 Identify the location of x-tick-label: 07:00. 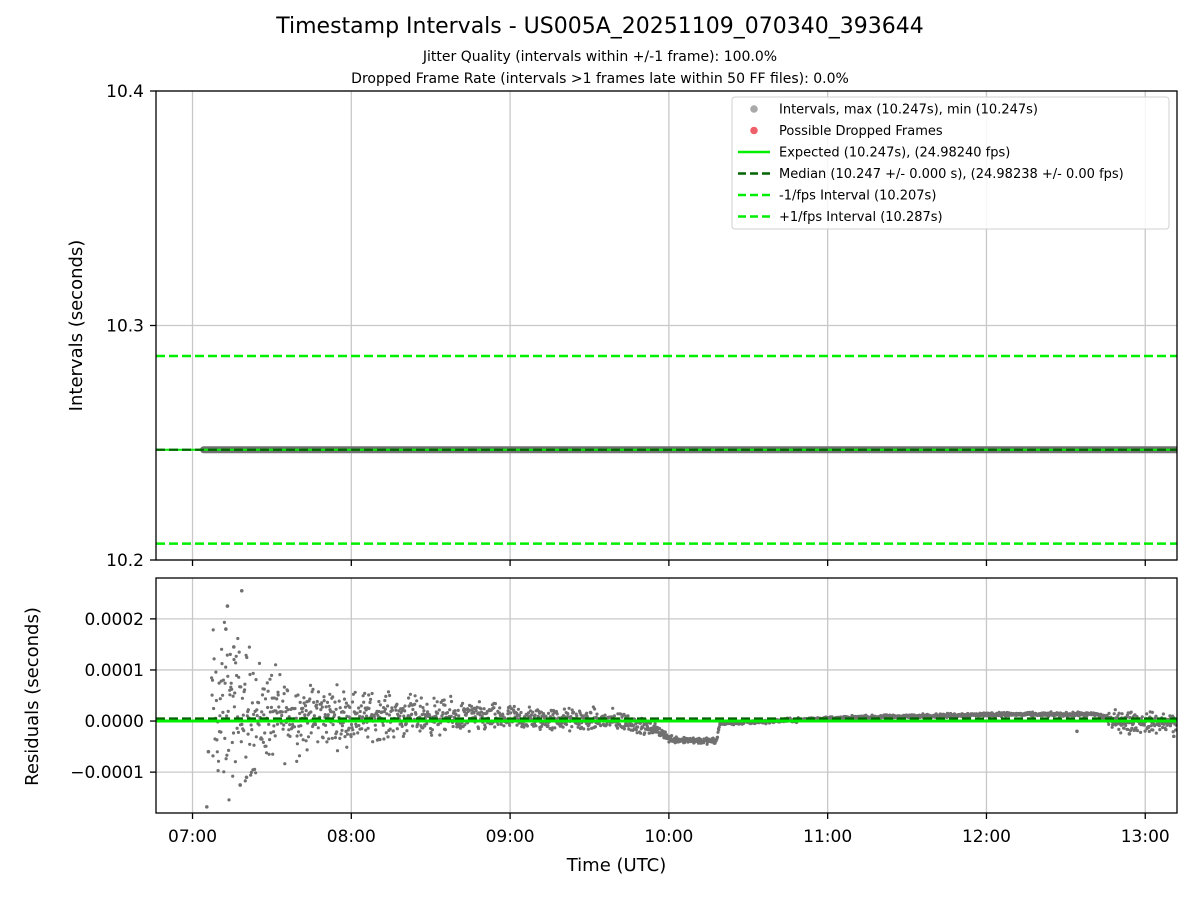
(192, 837).